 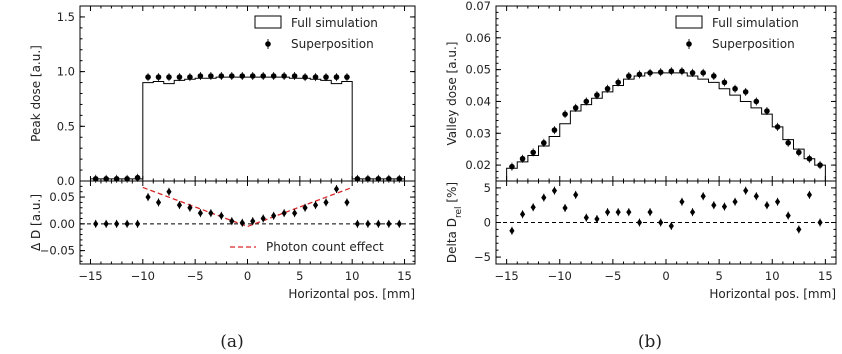 What do you see at coordinates (825, 276) in the screenshot?
I see `x-tick-label: 15` at bounding box center [825, 276].